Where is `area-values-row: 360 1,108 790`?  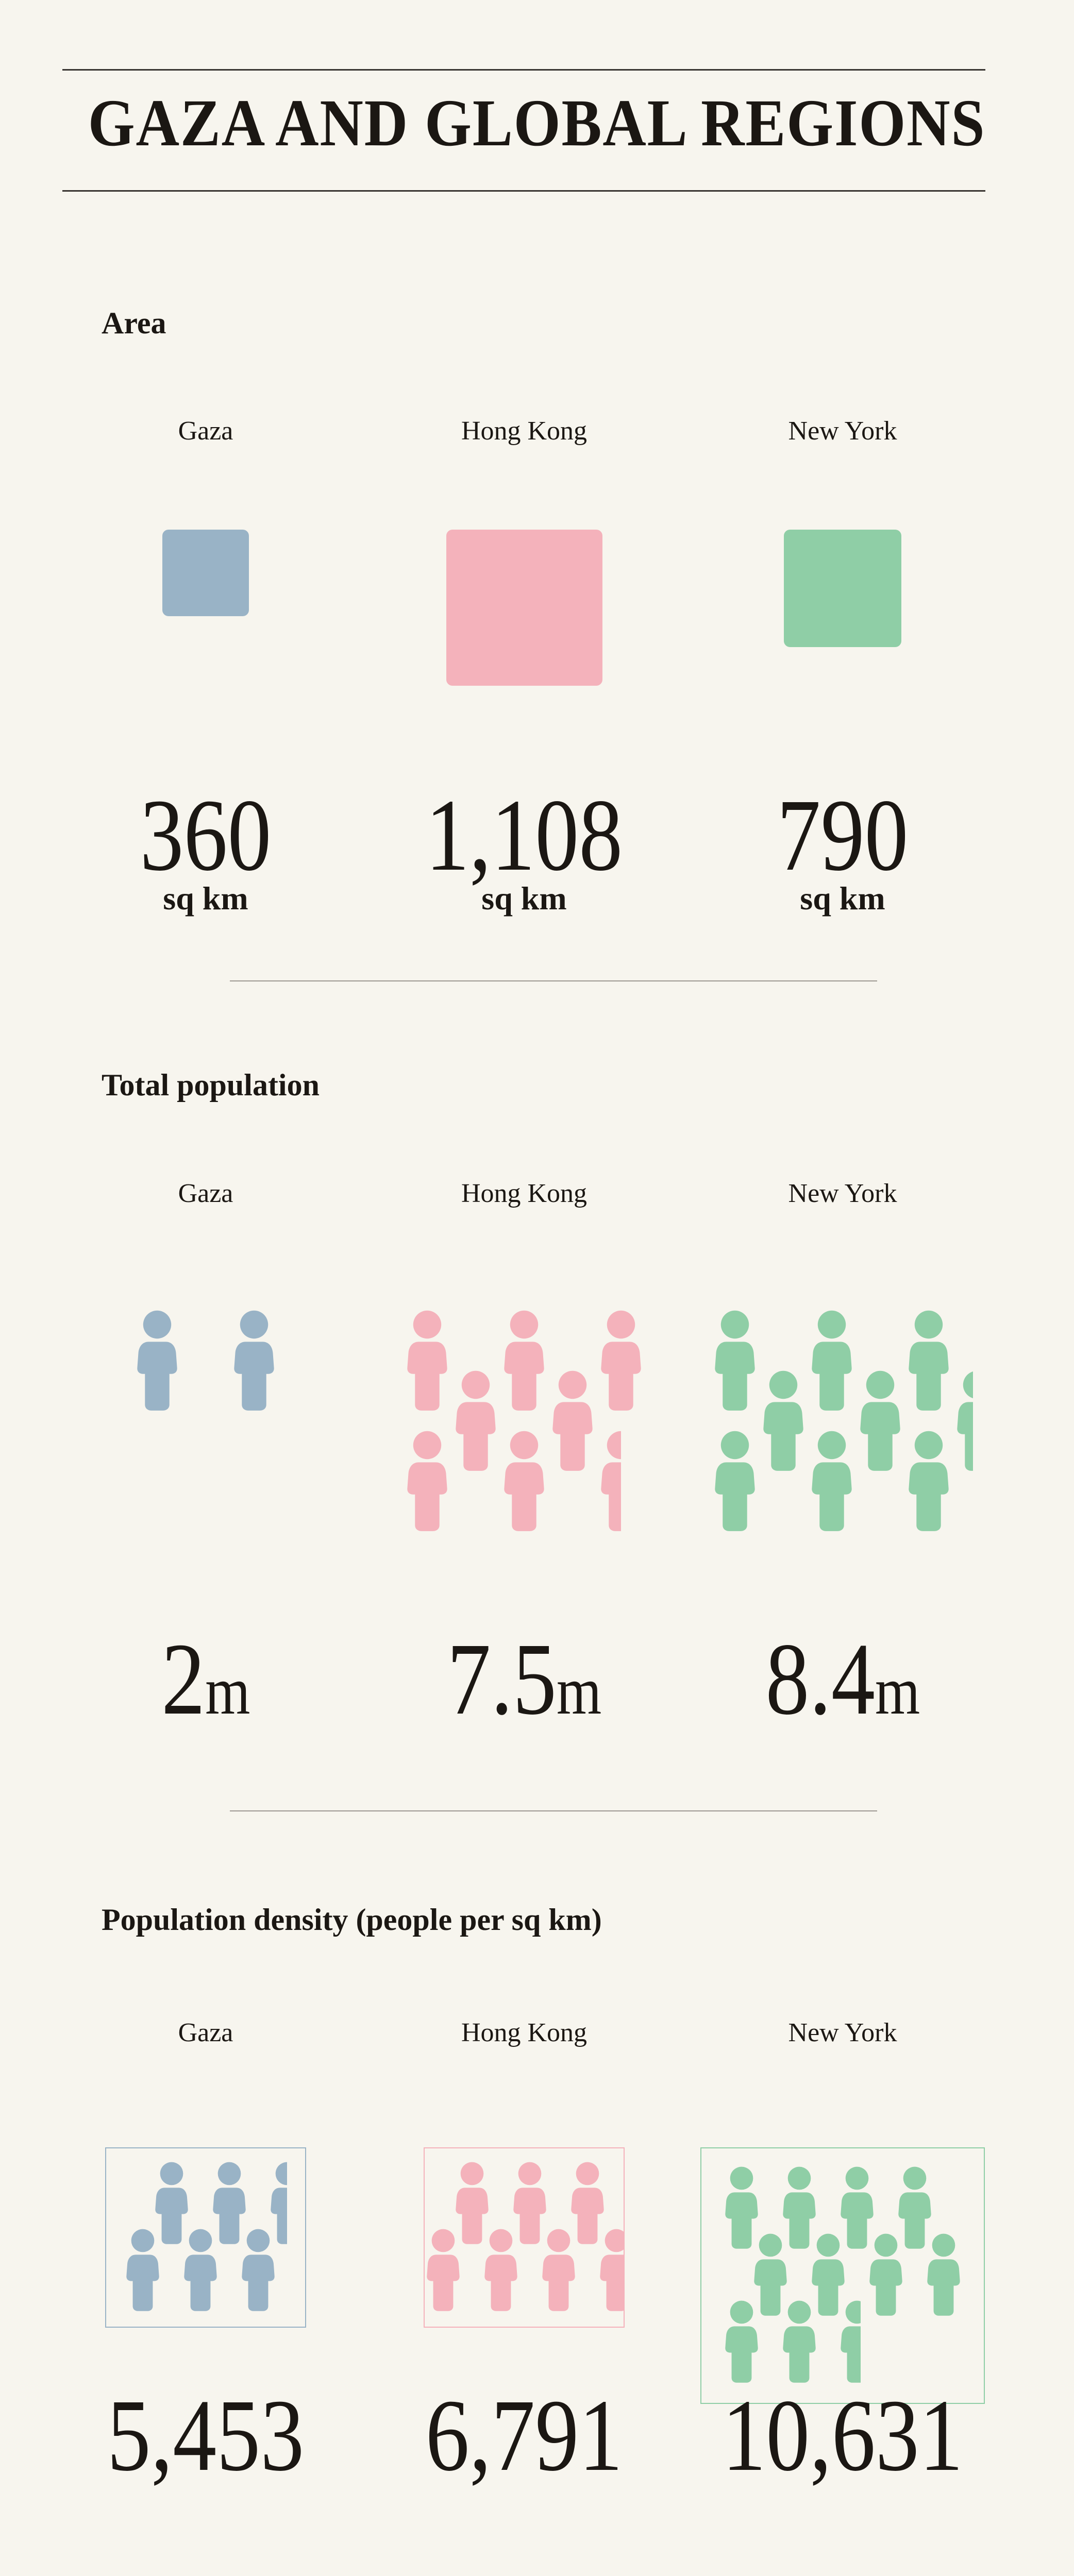
area-values-row: 360 1,108 790 is located at coordinates (524, 835).